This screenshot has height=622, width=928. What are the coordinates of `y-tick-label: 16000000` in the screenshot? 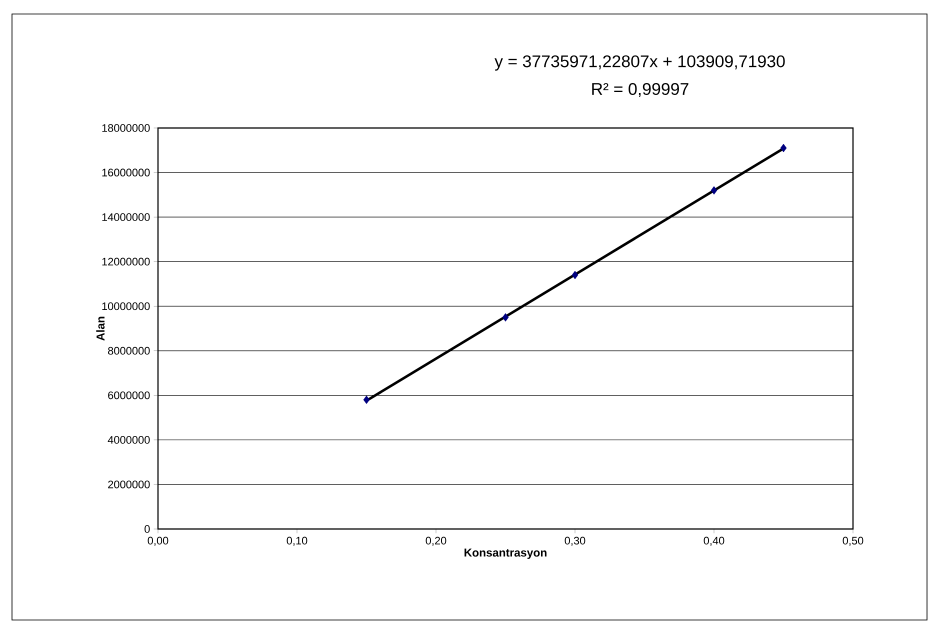 It's located at (126, 172).